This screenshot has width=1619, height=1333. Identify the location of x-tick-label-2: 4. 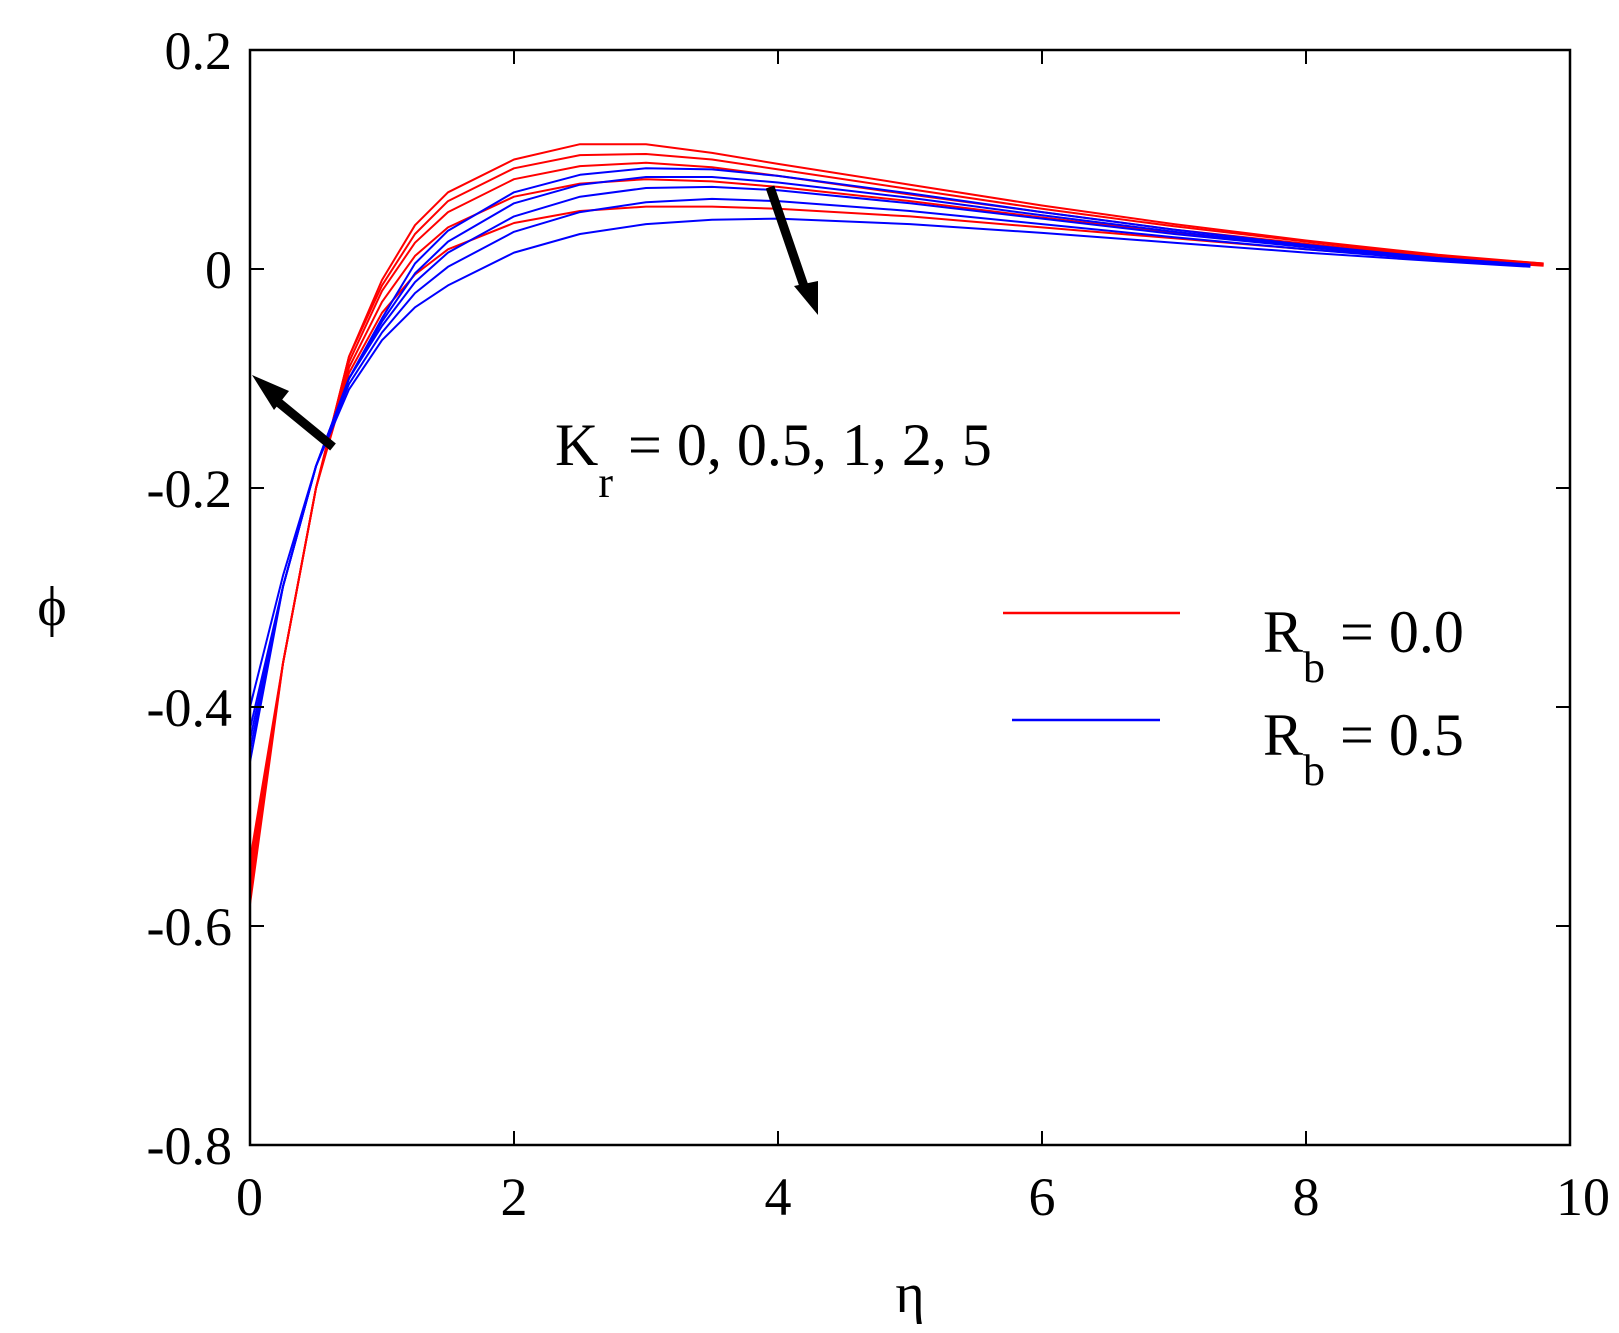
(778, 1197).